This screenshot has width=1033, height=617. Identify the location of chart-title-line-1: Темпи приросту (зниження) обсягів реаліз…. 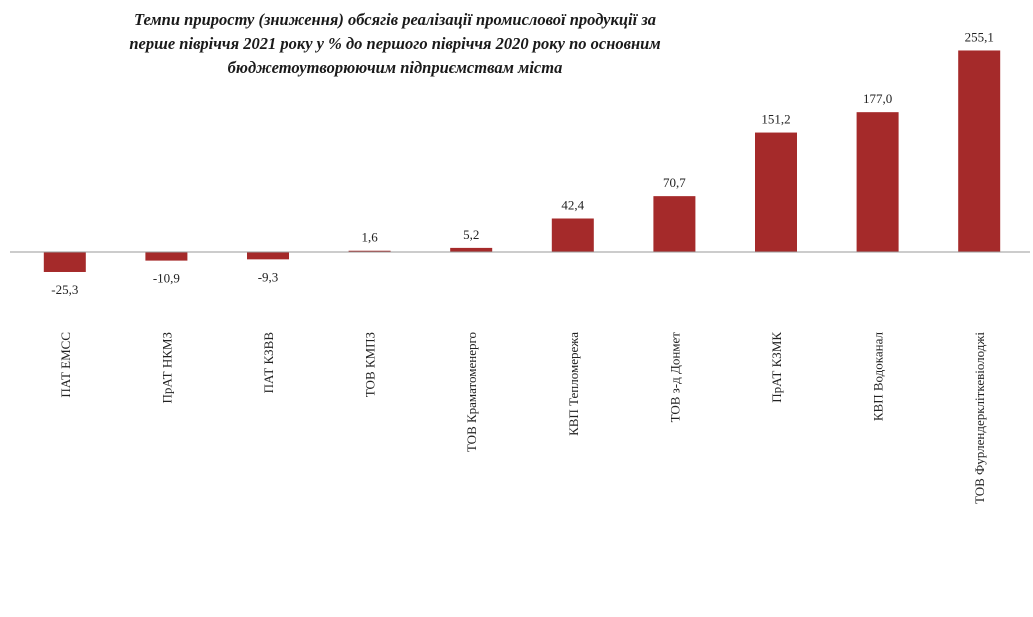
(395, 19).